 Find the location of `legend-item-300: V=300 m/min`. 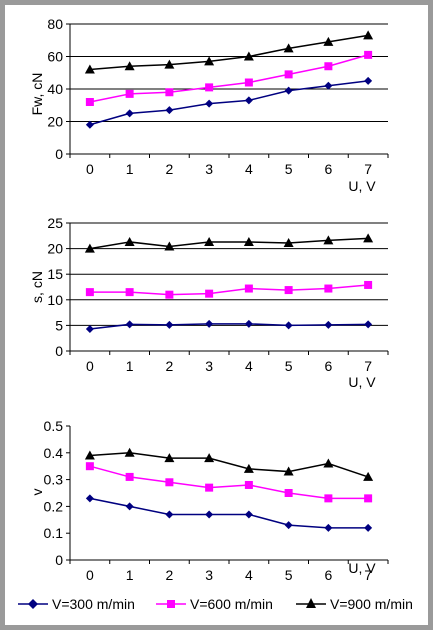

legend-item-300: V=300 m/min is located at coordinates (76, 604).